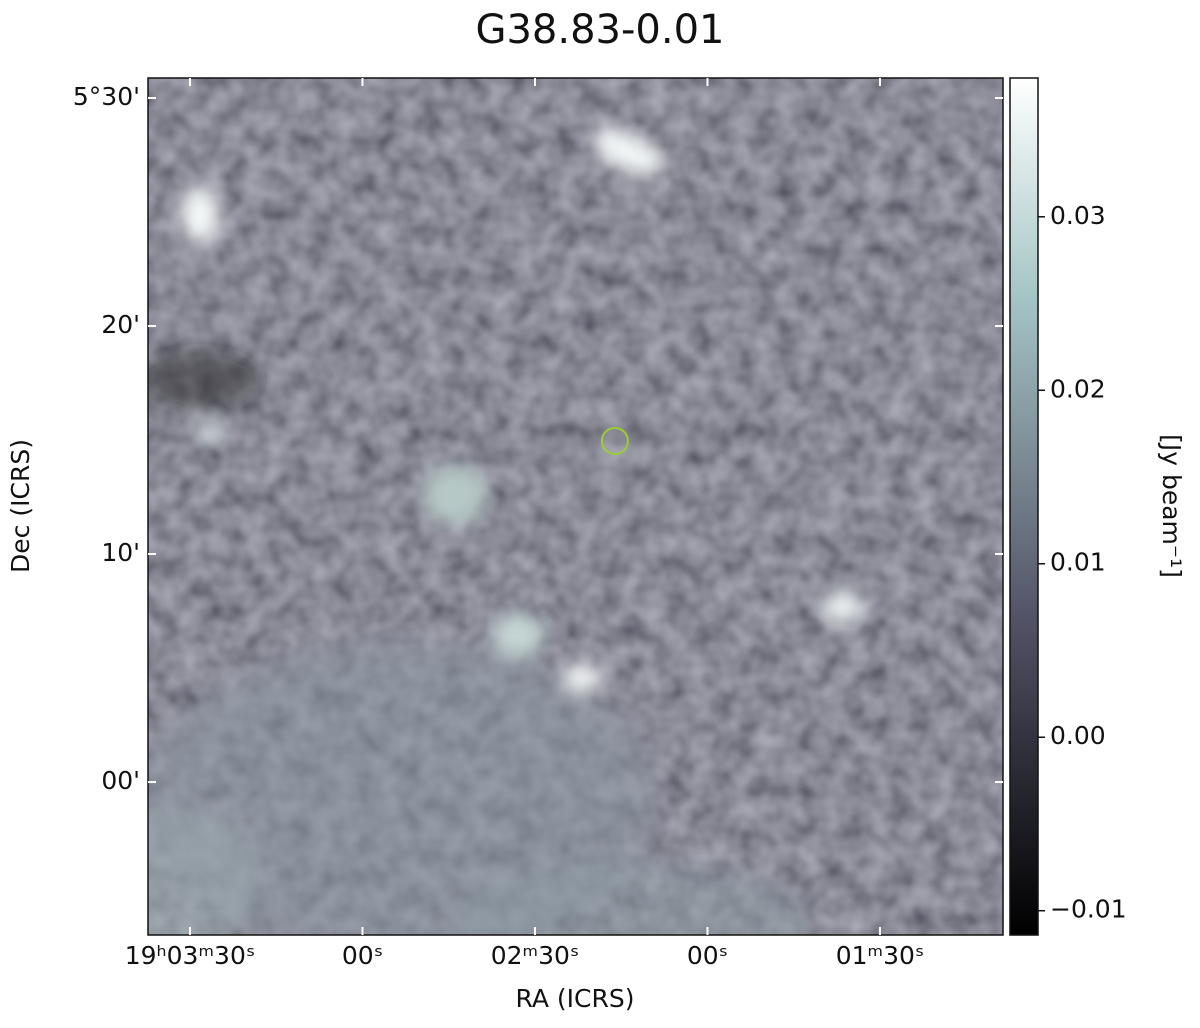 The height and width of the screenshot is (1028, 1200). What do you see at coordinates (880, 955) in the screenshot?
I see `x-tick-label: 01ᵐ30ˢ` at bounding box center [880, 955].